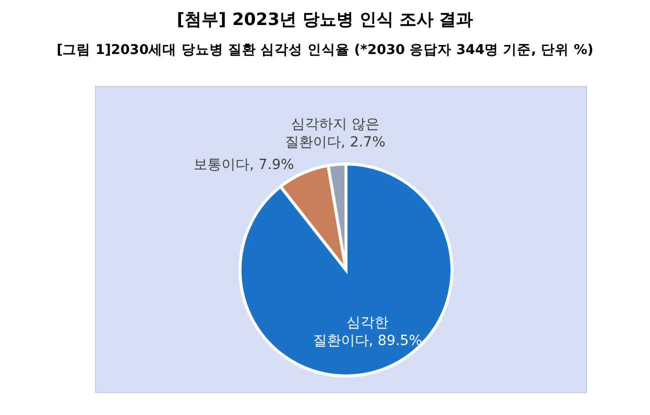  What do you see at coordinates (325, 20) in the screenshot?
I see `chart-title: [첨부] 2023년 당뇨병 인식 조사 결과` at bounding box center [325, 20].